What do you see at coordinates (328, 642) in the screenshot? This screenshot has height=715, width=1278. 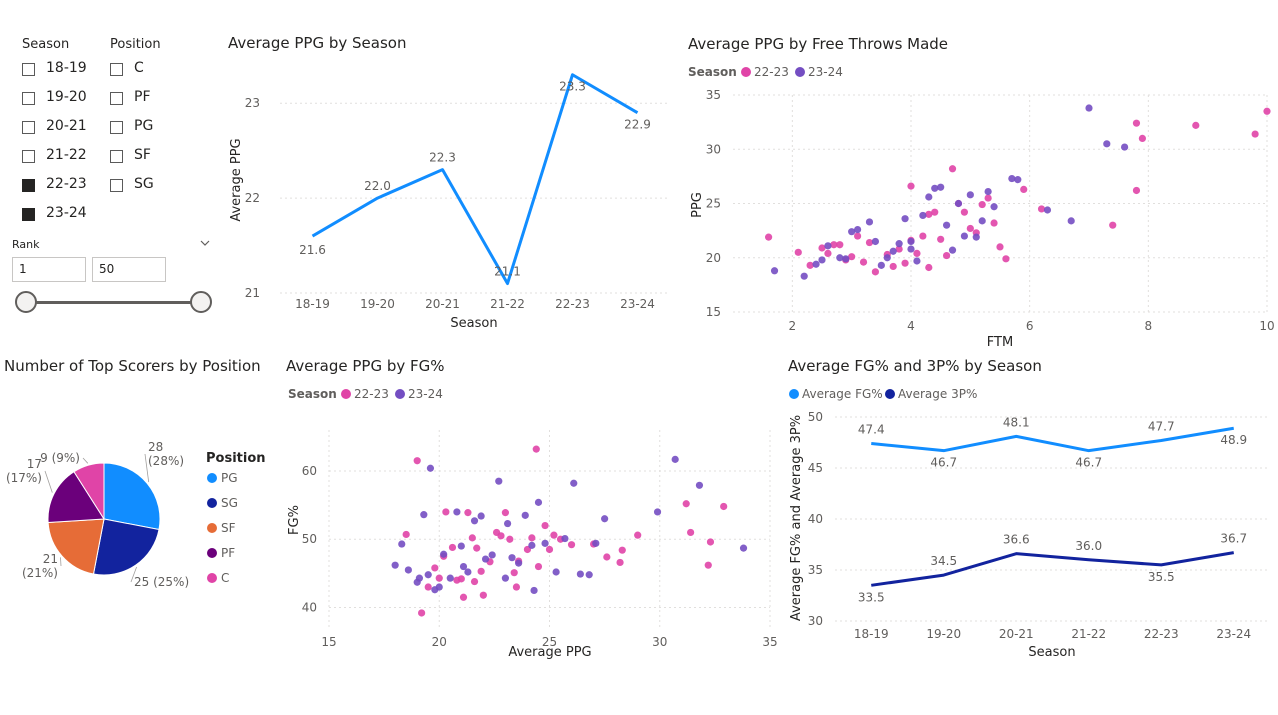 I see `x-tick-label: 15` at bounding box center [328, 642].